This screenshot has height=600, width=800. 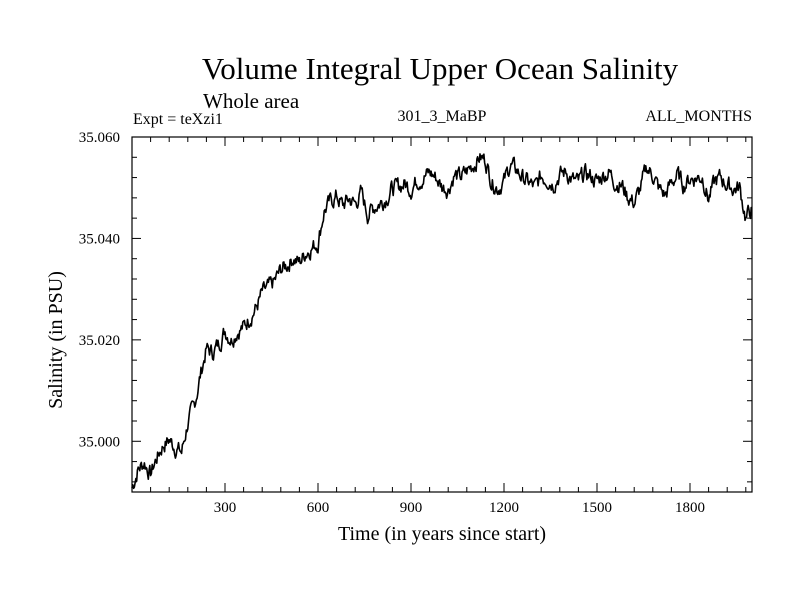 I want to click on run-label: 301_3_MaBP, so click(x=442, y=116).